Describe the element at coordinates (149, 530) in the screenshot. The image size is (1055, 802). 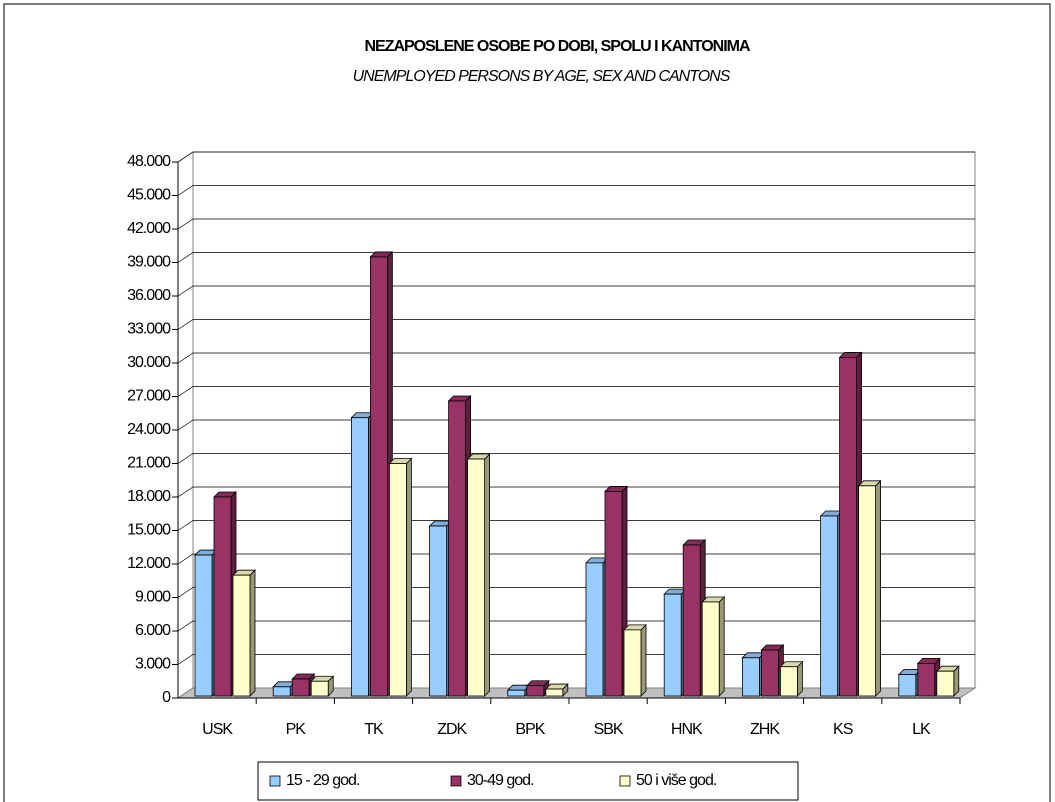
I see `y-tick-label: 15.000` at that location.